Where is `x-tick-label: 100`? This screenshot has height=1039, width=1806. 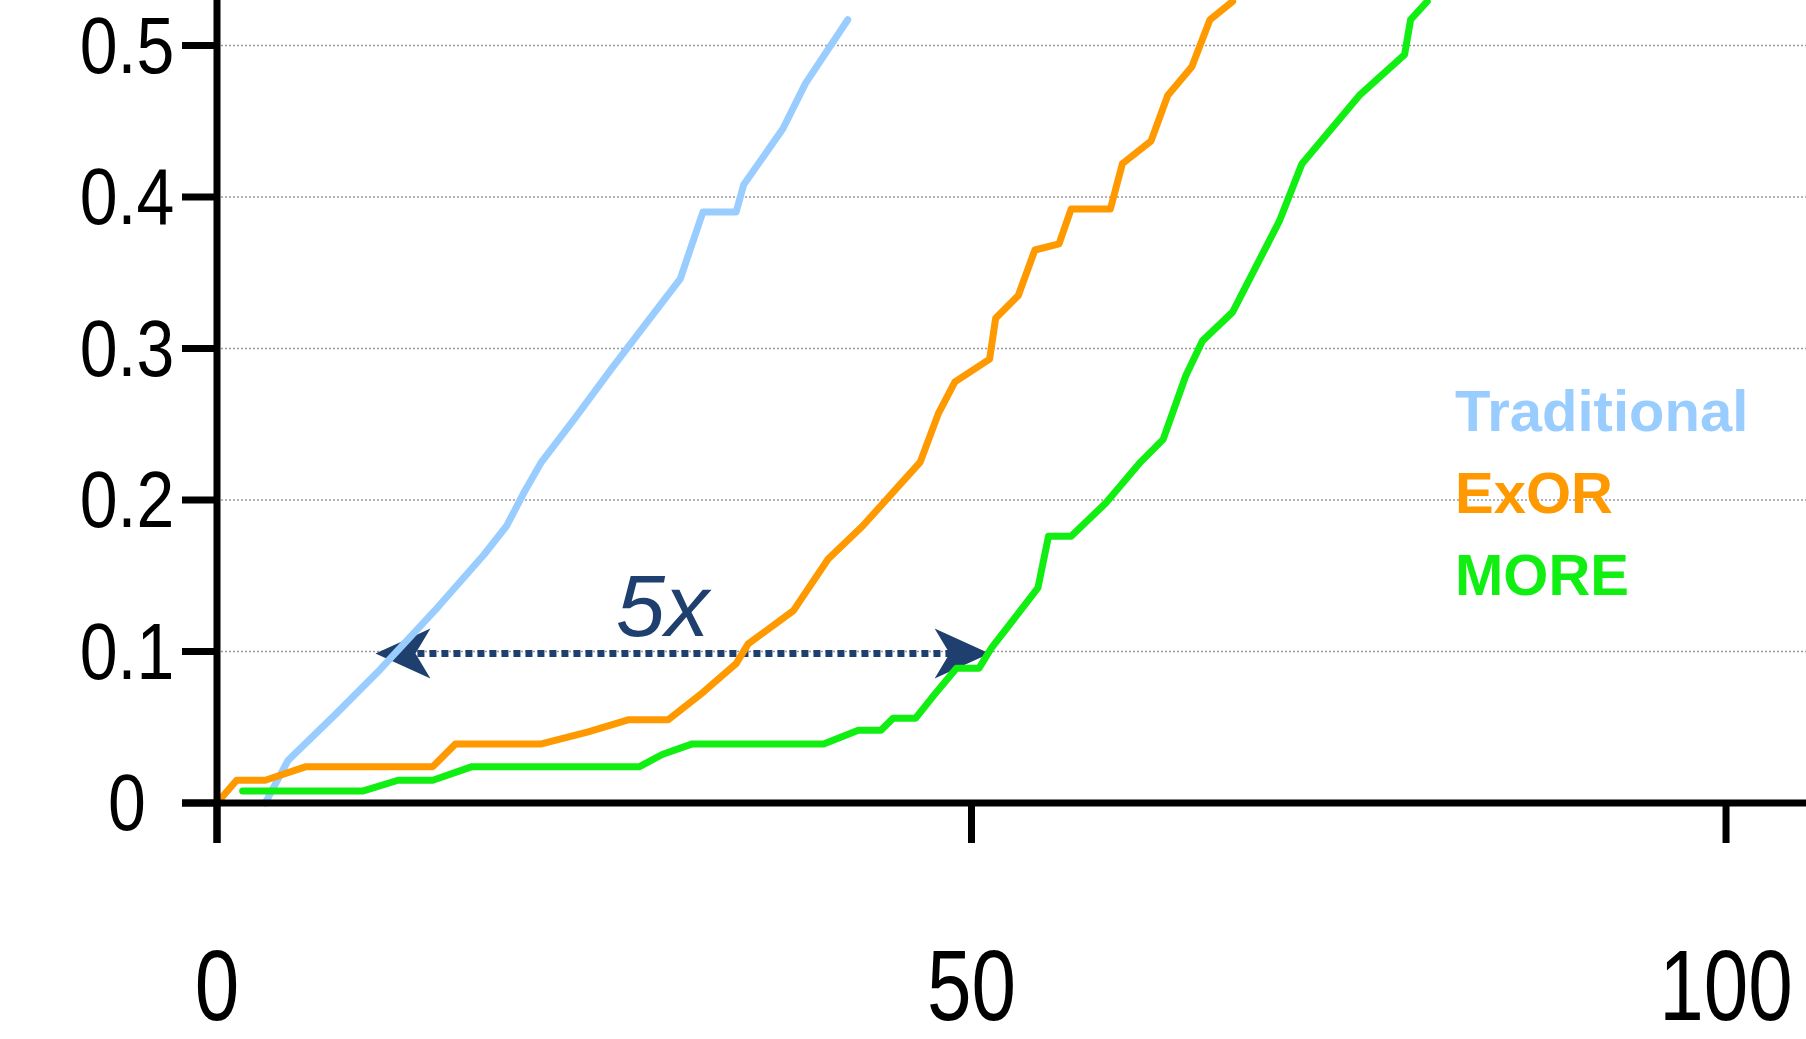 x-tick-label: 100 is located at coordinates (1726, 984).